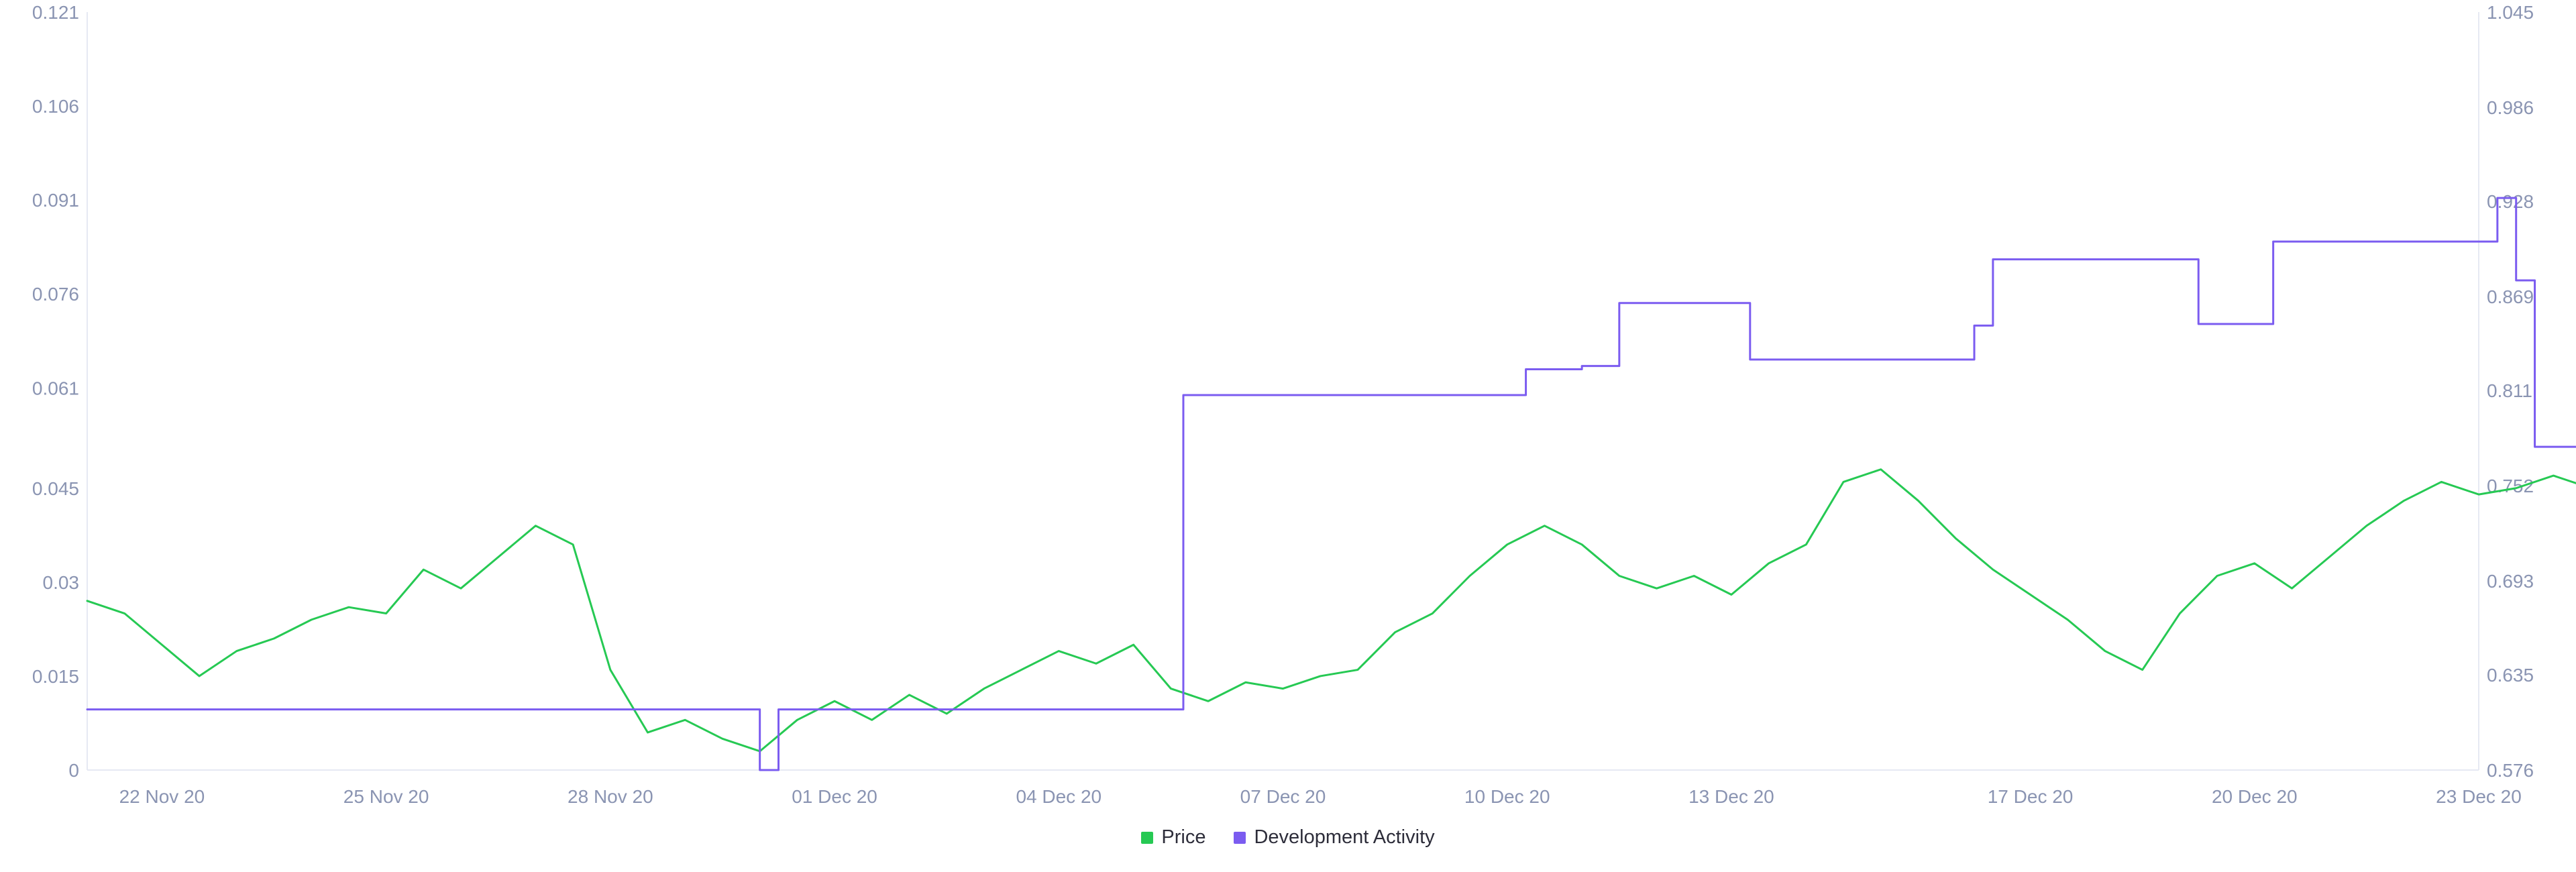 Image resolution: width=2576 pixels, height=872 pixels. What do you see at coordinates (386, 797) in the screenshot?
I see `x-axis-tick-label: 25 Nov 20` at bounding box center [386, 797].